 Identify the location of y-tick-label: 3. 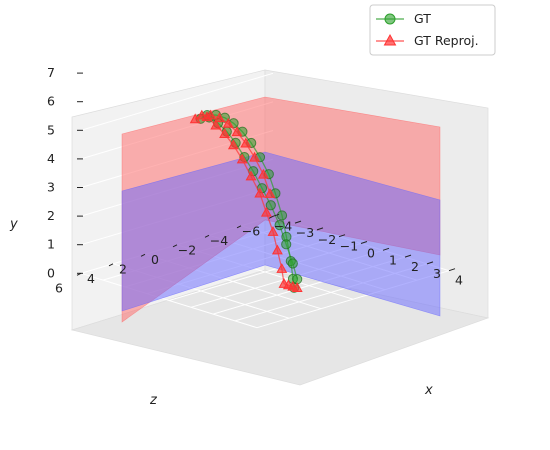
(51, 187).